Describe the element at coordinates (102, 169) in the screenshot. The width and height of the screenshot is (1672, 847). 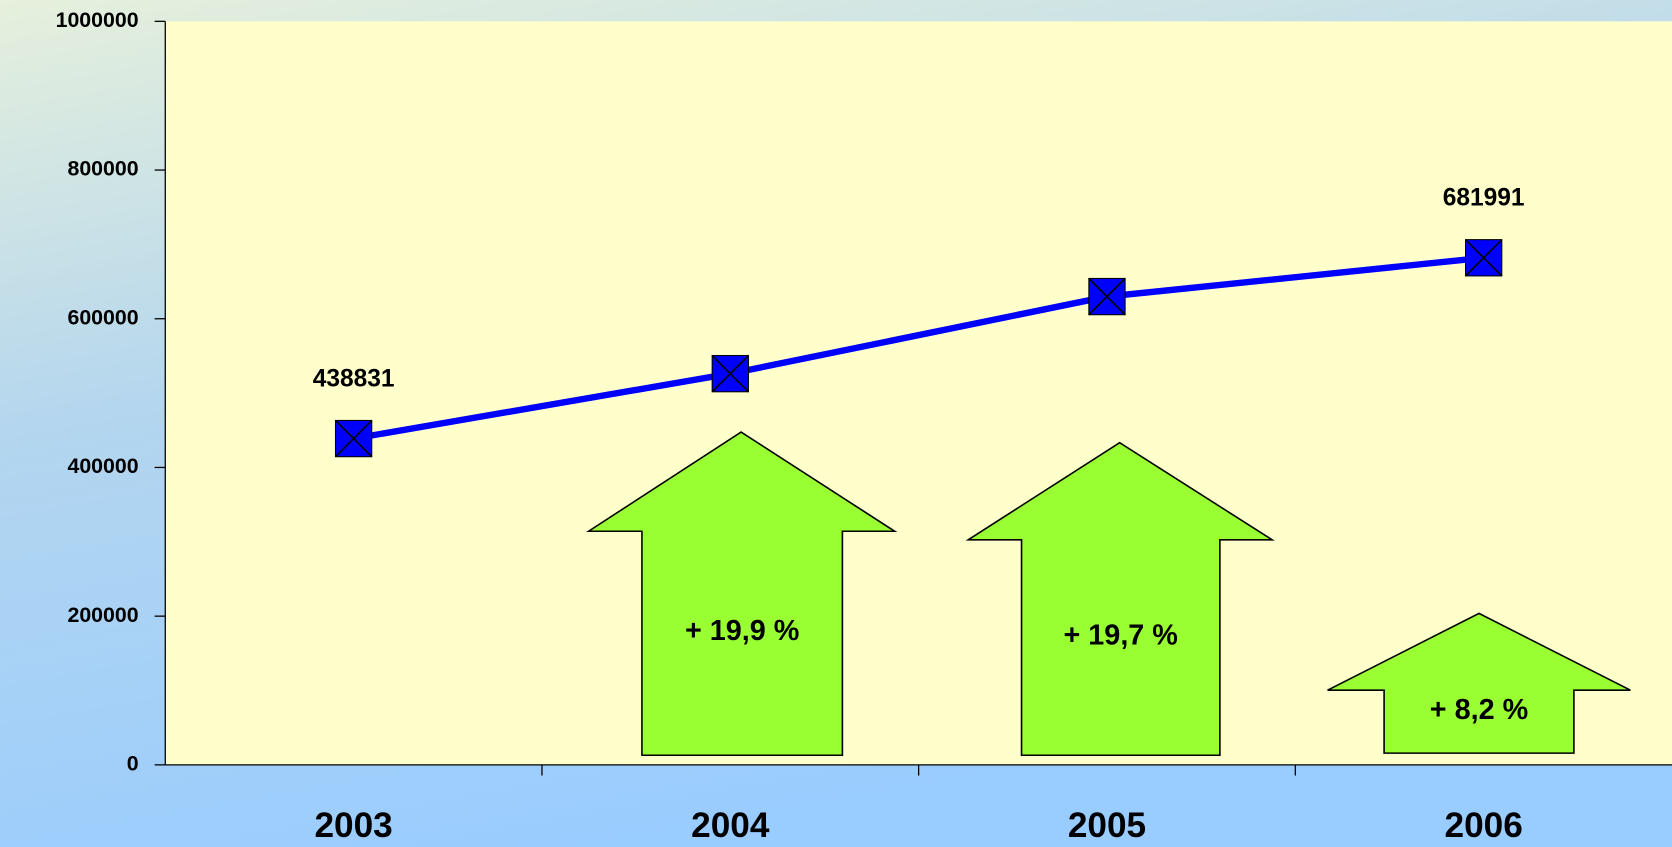
I see `y-tick-label: 800000` at that location.